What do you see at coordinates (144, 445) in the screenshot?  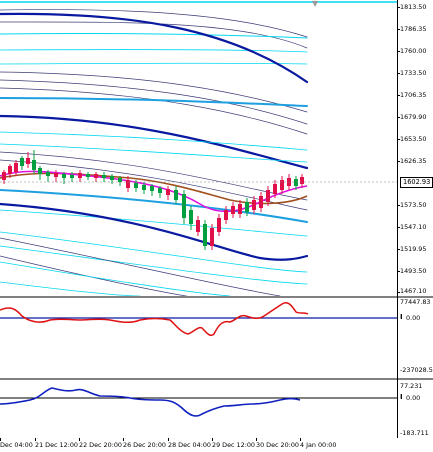 I see `date-tick: 26 Dec 20:00` at bounding box center [144, 445].